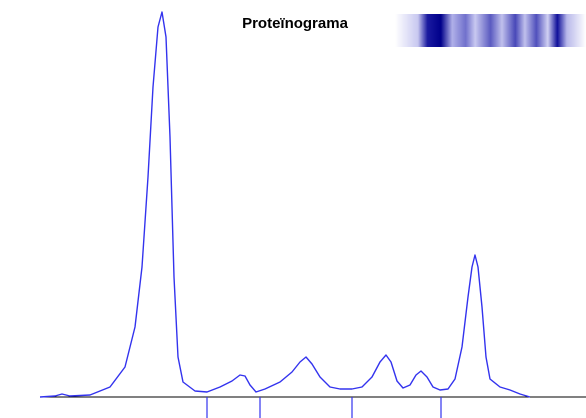 This screenshot has height=418, width=586. I want to click on gel-image, so click(490, 30).